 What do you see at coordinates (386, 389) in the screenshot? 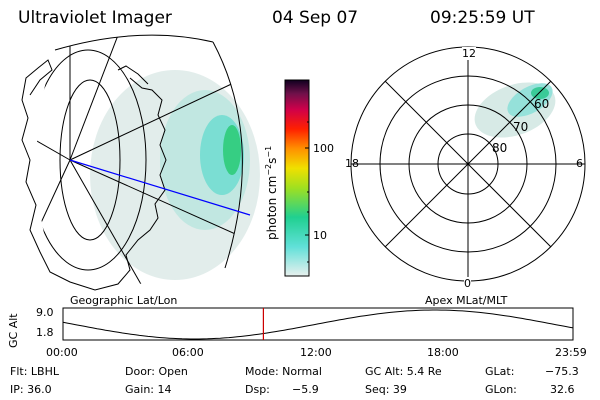
I see `info-seq: Seq: 39` at bounding box center [386, 389].